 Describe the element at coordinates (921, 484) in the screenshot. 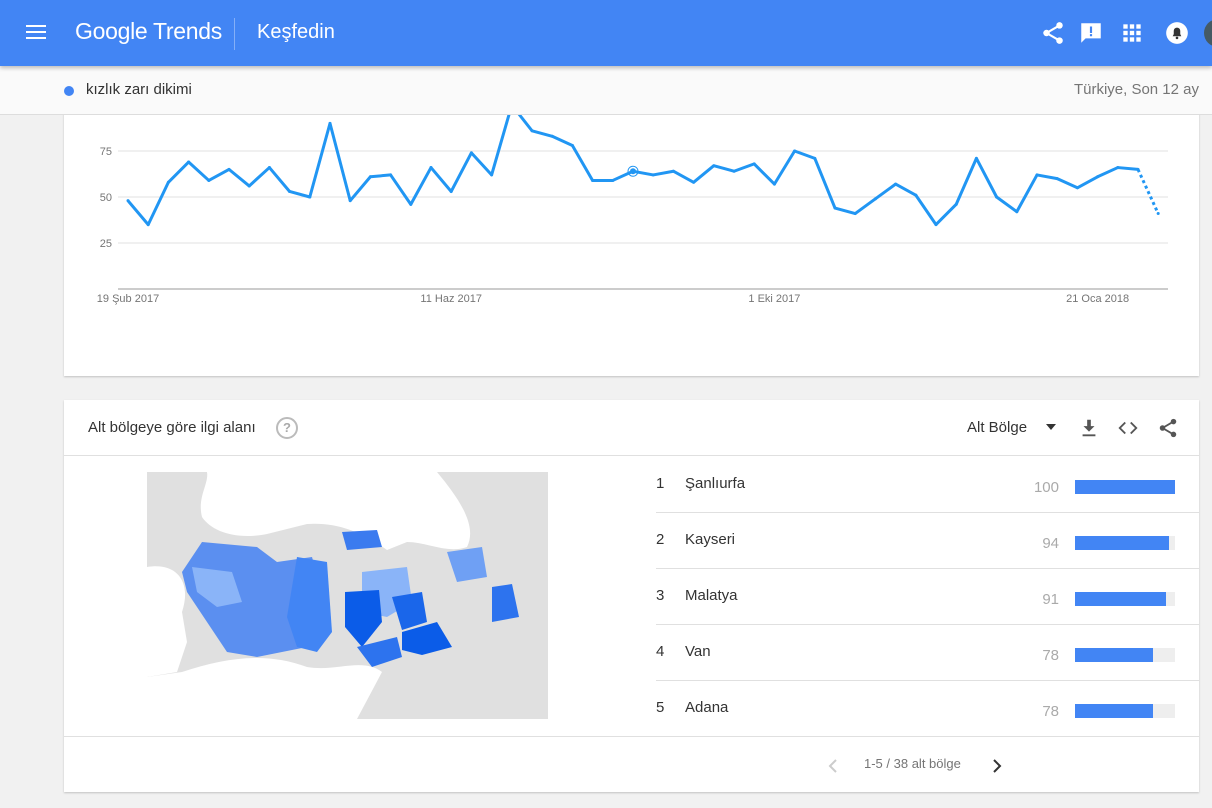

I see `table-row: 1 Şanlıurfa 100` at that location.